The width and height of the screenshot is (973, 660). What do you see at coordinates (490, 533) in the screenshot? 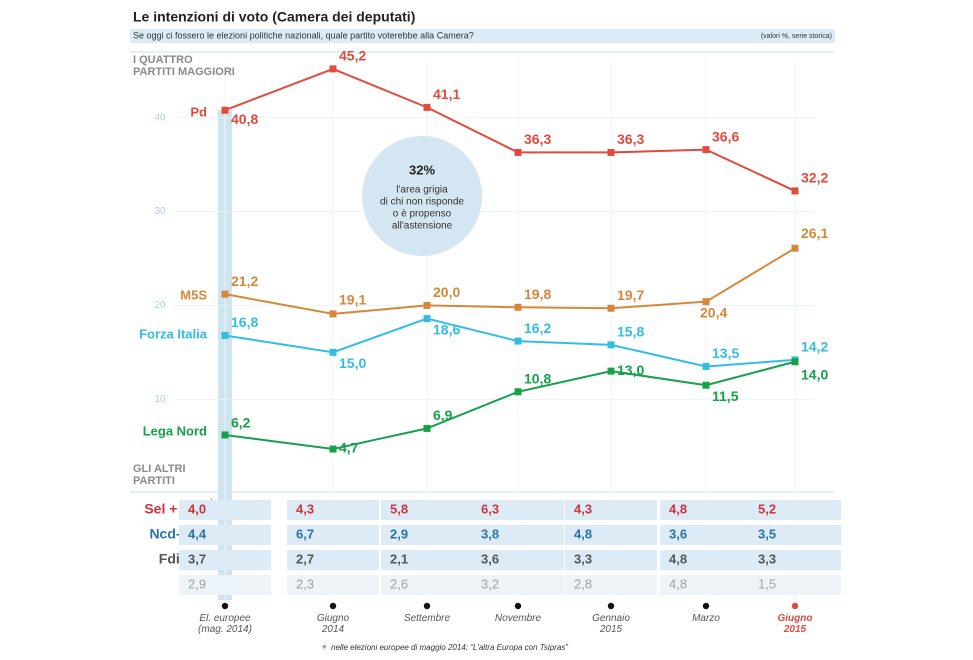
I see `table-value: 3,8` at bounding box center [490, 533].